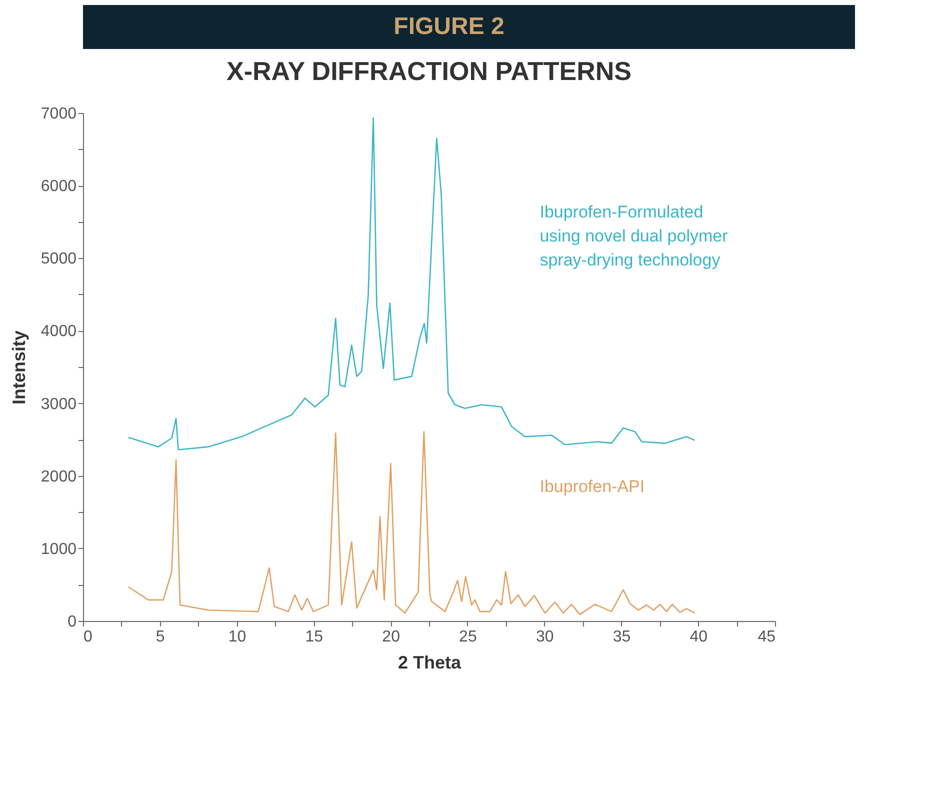 The width and height of the screenshot is (931, 789). Describe the element at coordinates (237, 637) in the screenshot. I see `x-tick-label: 10` at that location.